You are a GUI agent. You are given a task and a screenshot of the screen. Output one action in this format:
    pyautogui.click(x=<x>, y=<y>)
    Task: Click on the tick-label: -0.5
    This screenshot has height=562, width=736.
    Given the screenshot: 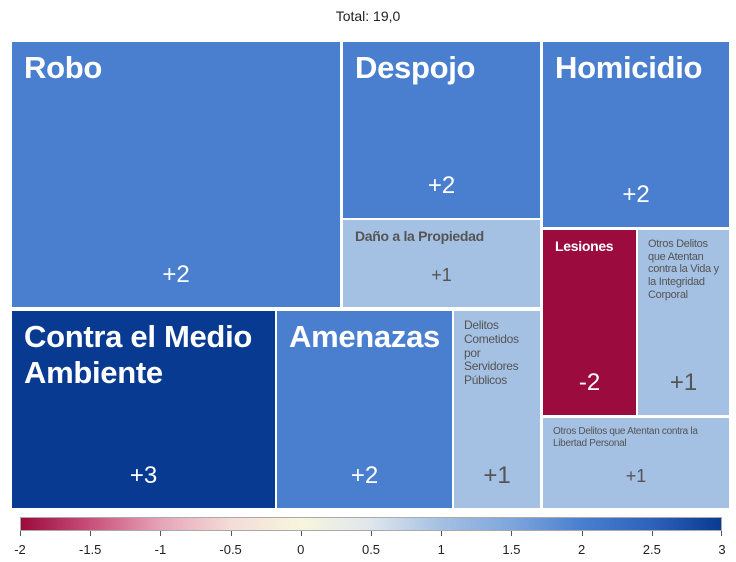 What is the action you would take?
    pyautogui.click(x=230, y=549)
    